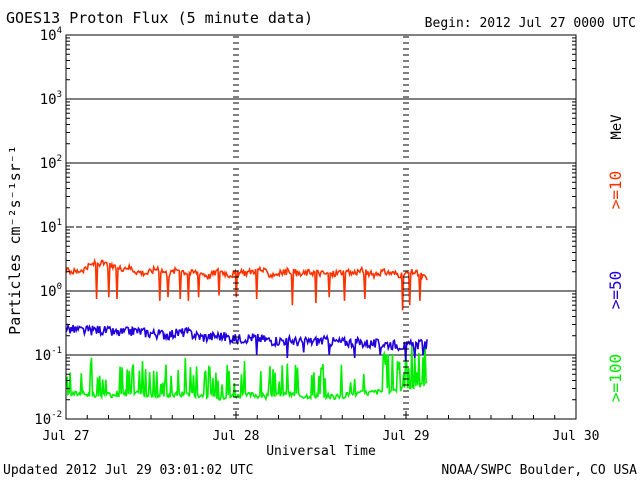  What do you see at coordinates (246, 342) in the screenshot?
I see `series-line-ge50` at bounding box center [246, 342].